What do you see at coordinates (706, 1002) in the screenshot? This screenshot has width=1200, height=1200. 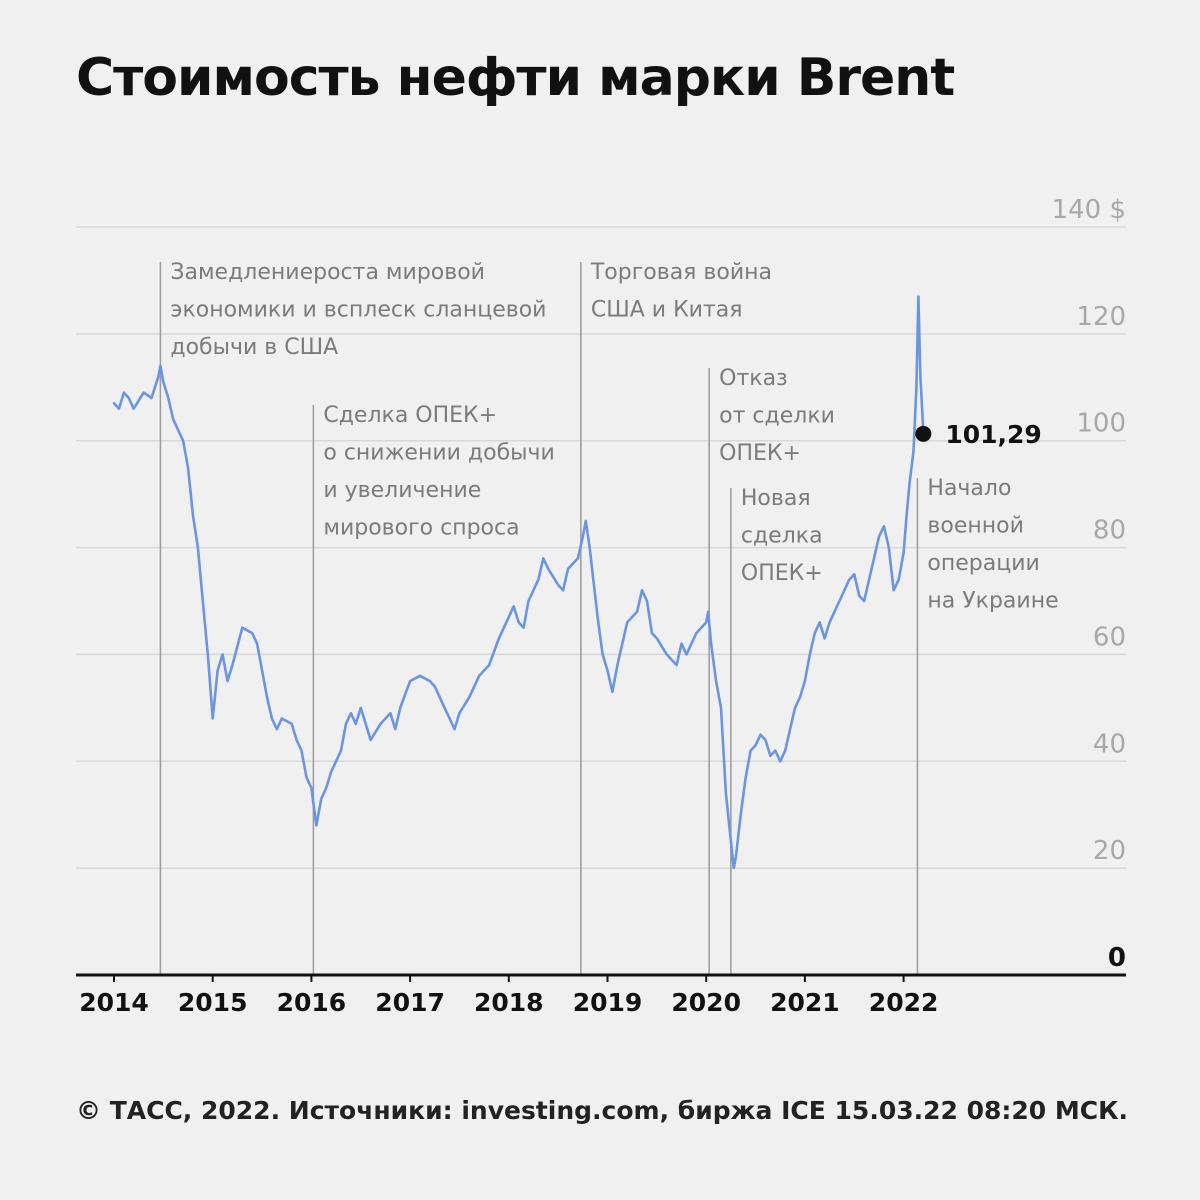 I see `x-tick-label: 2020` at bounding box center [706, 1002].